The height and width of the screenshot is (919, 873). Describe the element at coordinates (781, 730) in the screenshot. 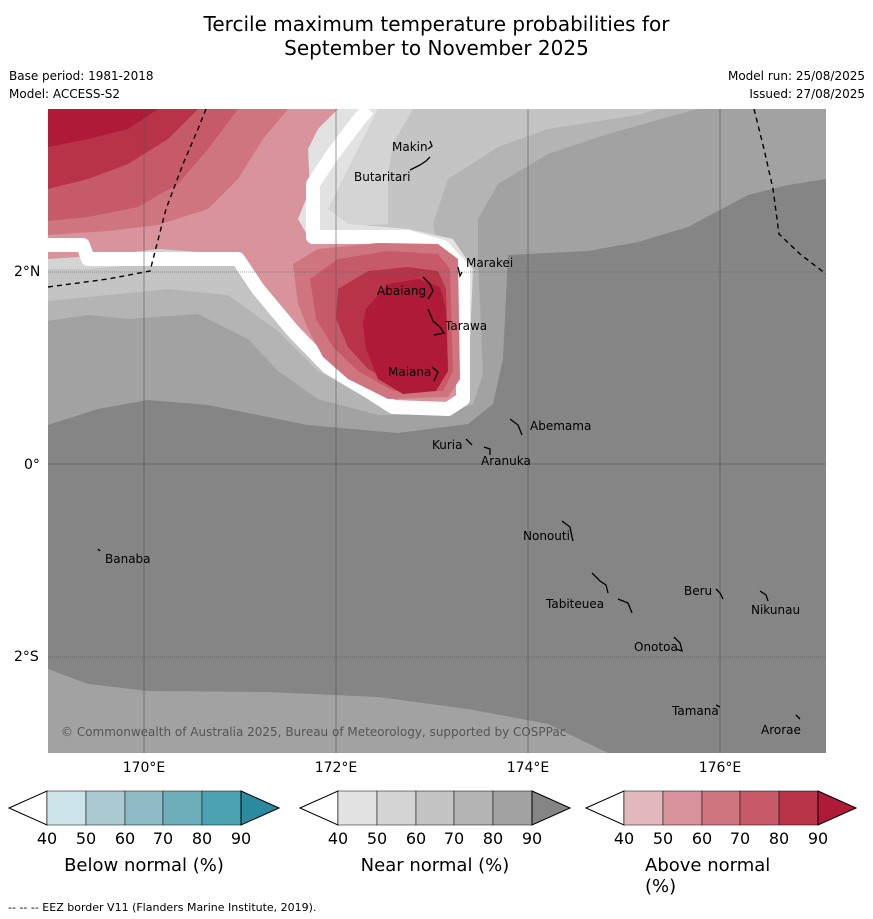

I see `island-label-arorae: Arorae` at that location.